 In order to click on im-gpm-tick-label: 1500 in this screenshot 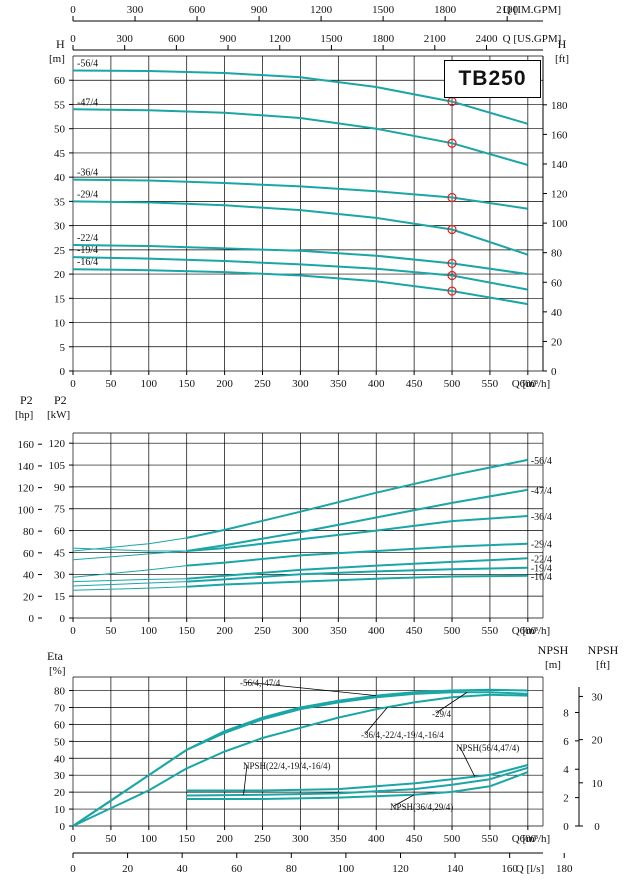, I will do `click(383, 10)`.